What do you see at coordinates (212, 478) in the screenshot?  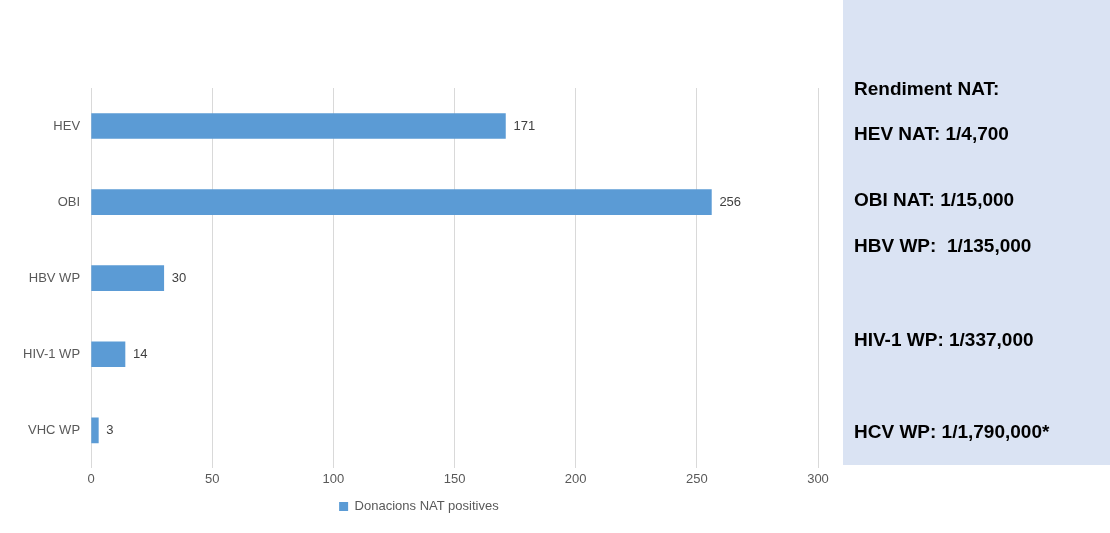 I see `x-tick-label: 50` at bounding box center [212, 478].